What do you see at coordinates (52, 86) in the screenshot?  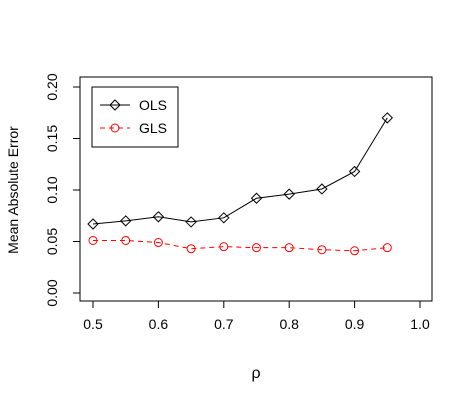 I see `y-tick-label: 0.20` at bounding box center [52, 86].